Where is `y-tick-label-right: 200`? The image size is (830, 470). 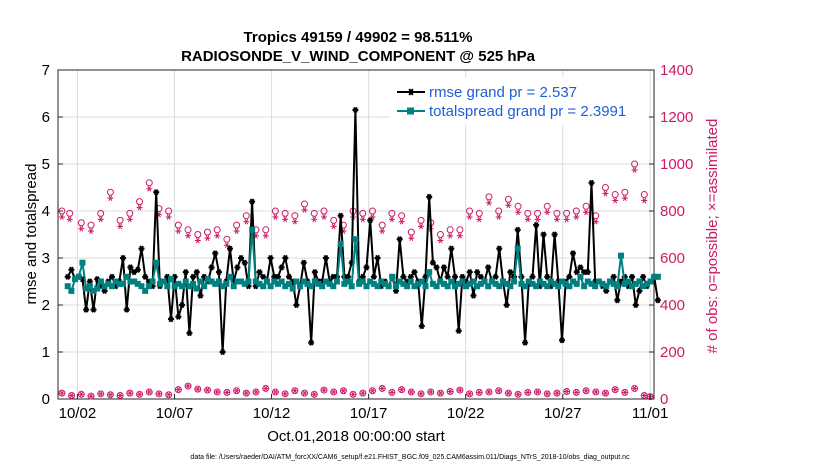
y-tick-label-right: 200 is located at coordinates (672, 352).